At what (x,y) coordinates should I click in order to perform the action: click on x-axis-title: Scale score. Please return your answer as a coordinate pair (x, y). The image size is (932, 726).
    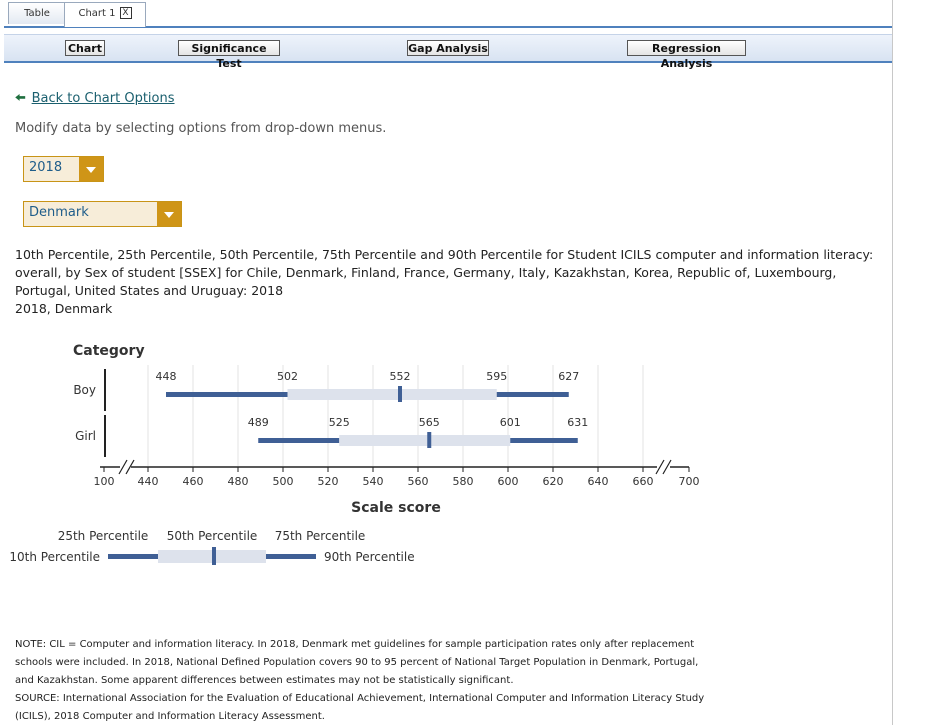
    Looking at the image, I should click on (396, 508).